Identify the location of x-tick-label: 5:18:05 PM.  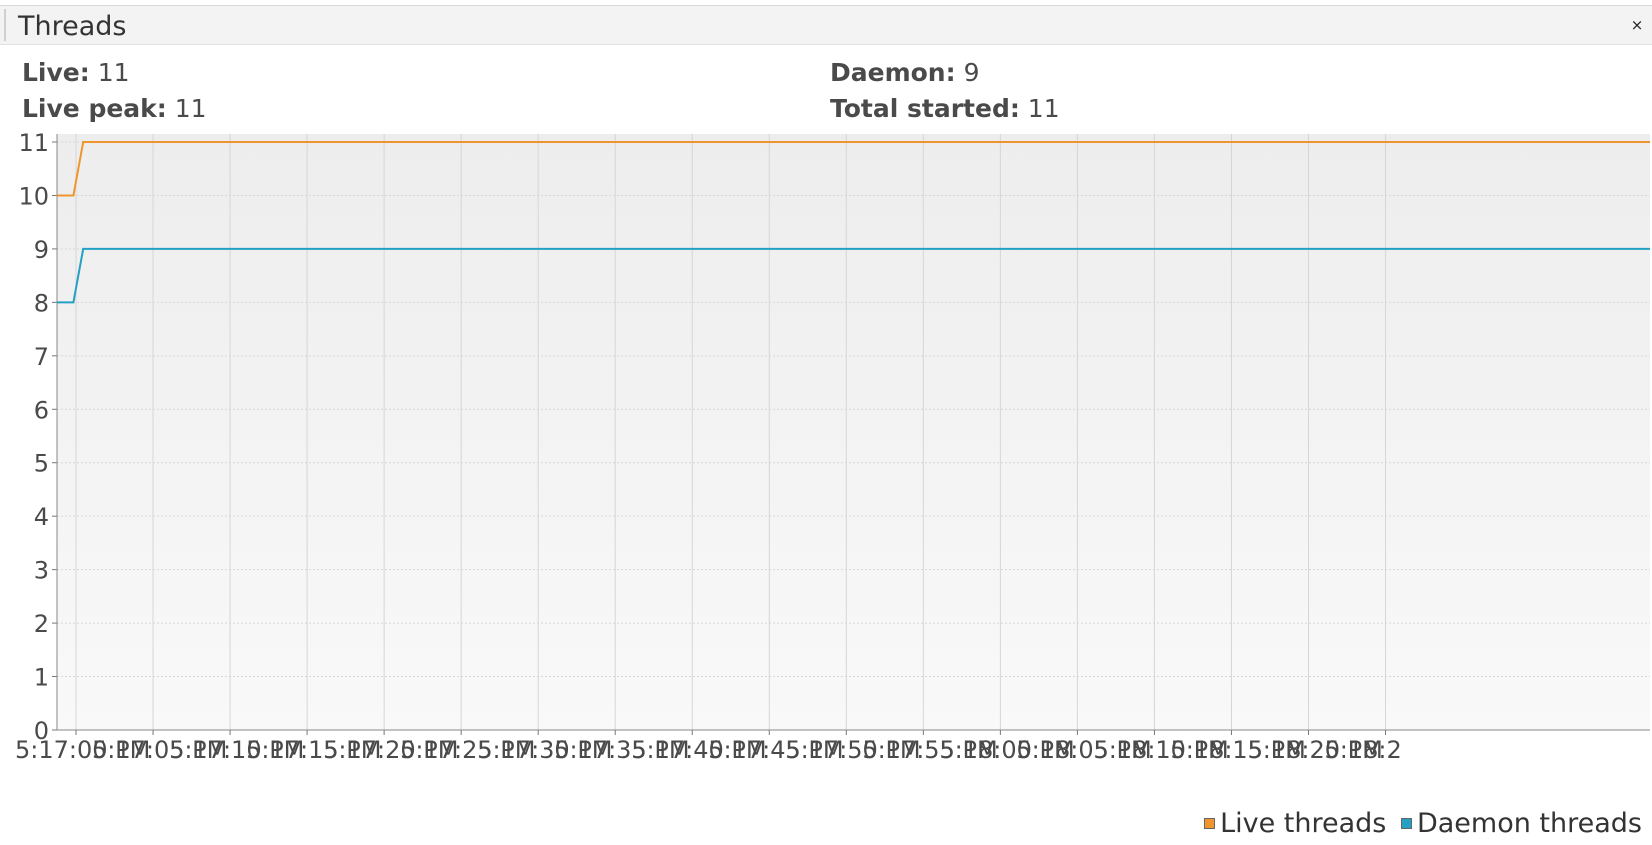
(1083, 750).